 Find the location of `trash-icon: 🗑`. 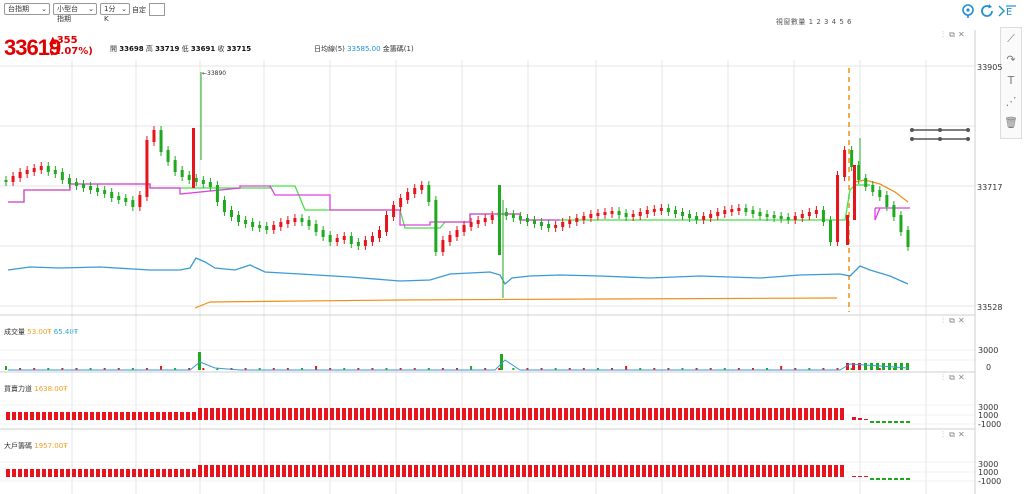

trash-icon: 🗑 is located at coordinates (1011, 122).